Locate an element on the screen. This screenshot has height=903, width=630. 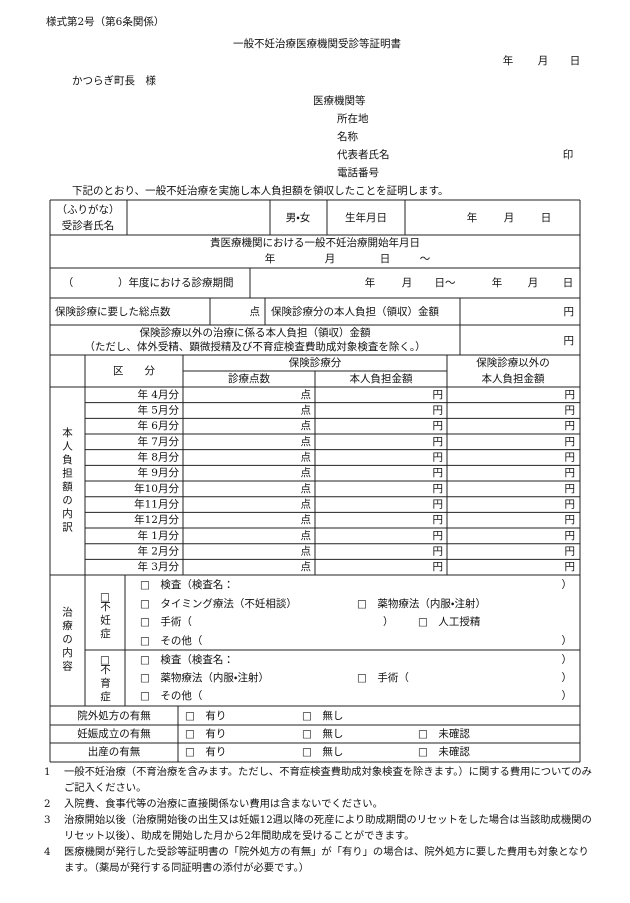
label: （ is located at coordinates (68, 283).